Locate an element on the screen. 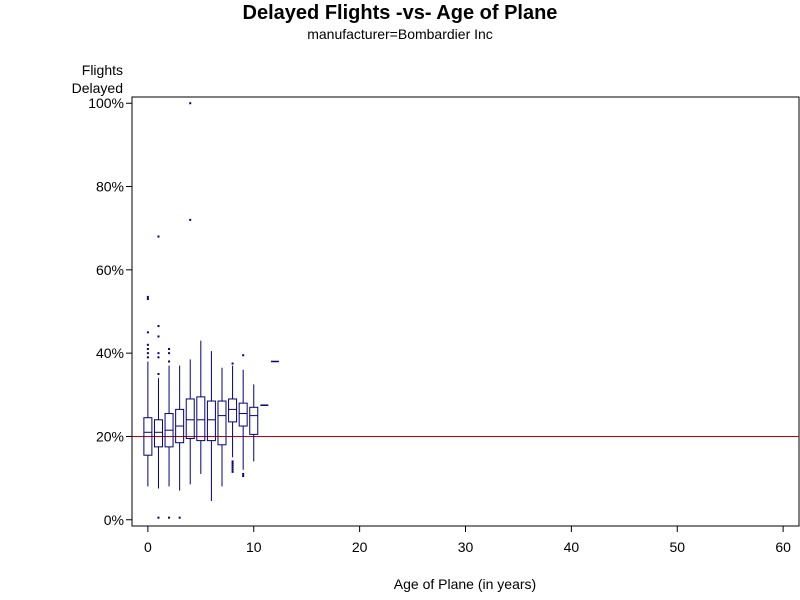  chart-title: Delayed Flights -vs- Age of Plane is located at coordinates (400, 13).